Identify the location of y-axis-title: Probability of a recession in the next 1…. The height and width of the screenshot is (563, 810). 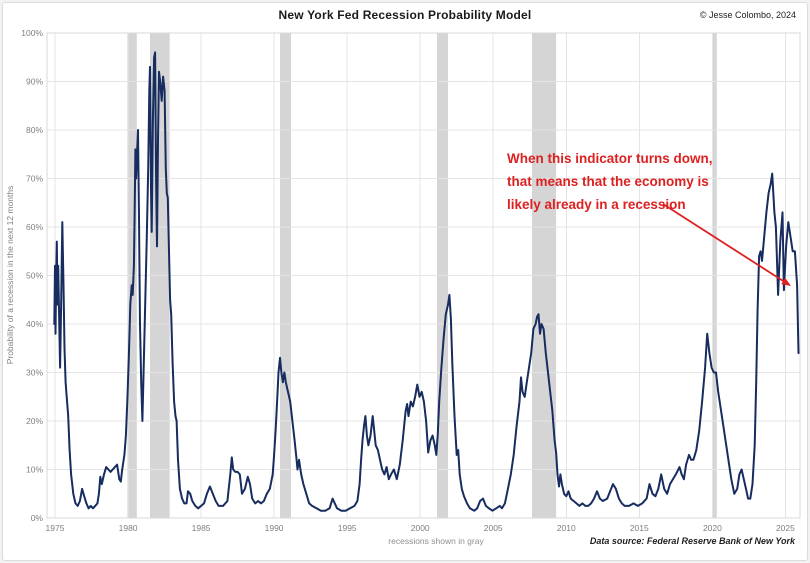
(10, 275).